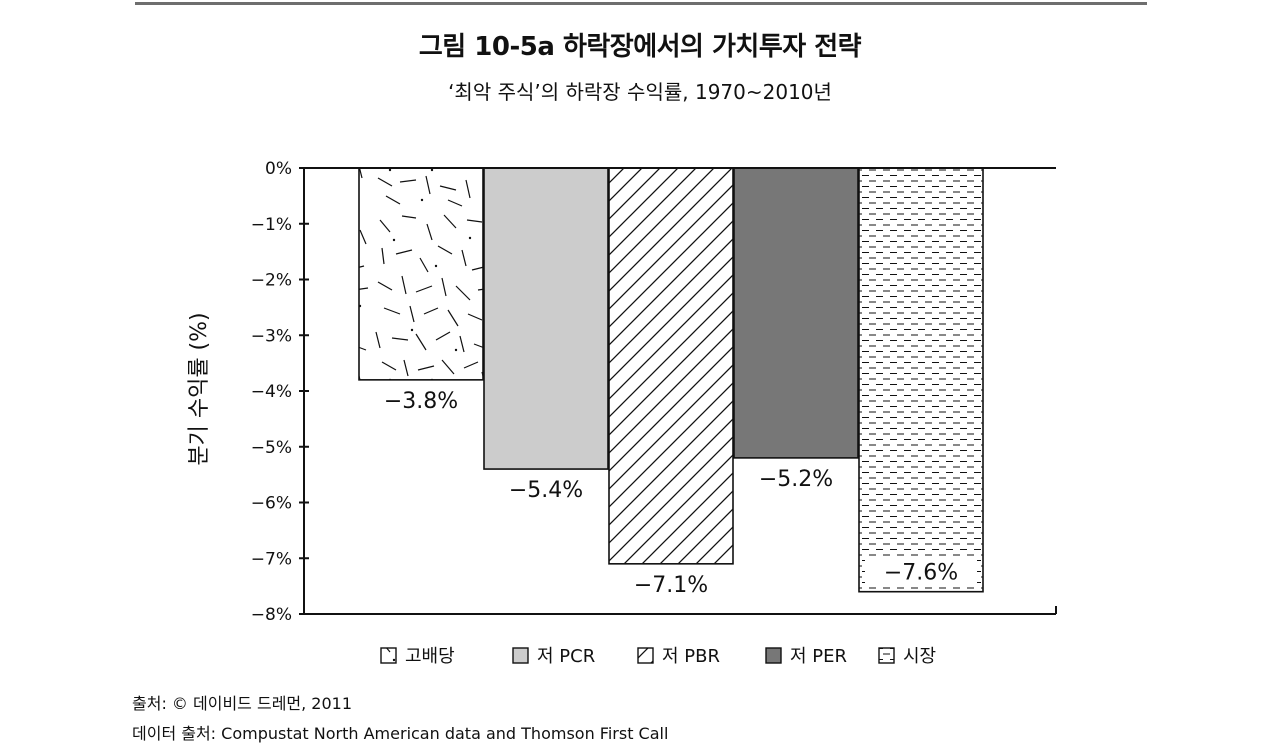  Describe the element at coordinates (640, 47) in the screenshot. I see `figure-title: 그림 10-5a 하락장에서의 가치투자 전략` at that location.